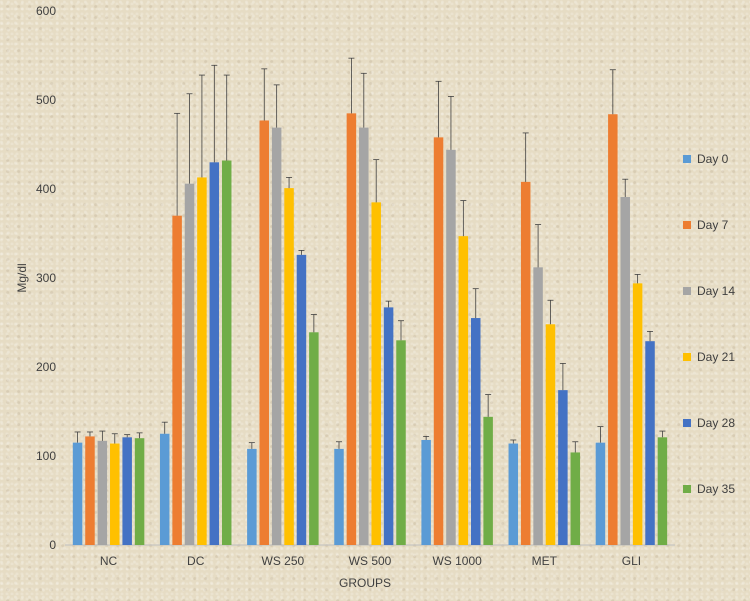 Image resolution: width=750 pixels, height=601 pixels. Describe the element at coordinates (709, 324) in the screenshot. I see `legend: Day 0 Day 7 Day 14 Day 21 Day 28 Day 35` at that location.